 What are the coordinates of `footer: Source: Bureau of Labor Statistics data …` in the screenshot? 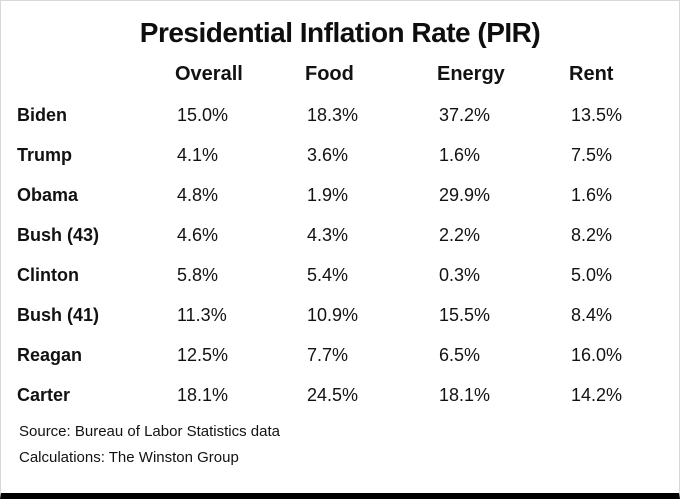 It's located at (340, 444).